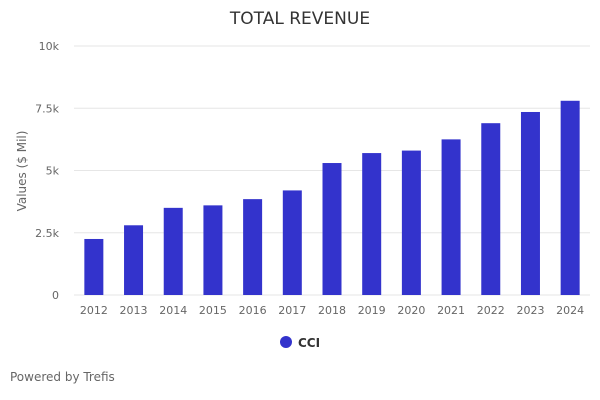 The width and height of the screenshot is (600, 400). I want to click on bar-2023, so click(530, 203).